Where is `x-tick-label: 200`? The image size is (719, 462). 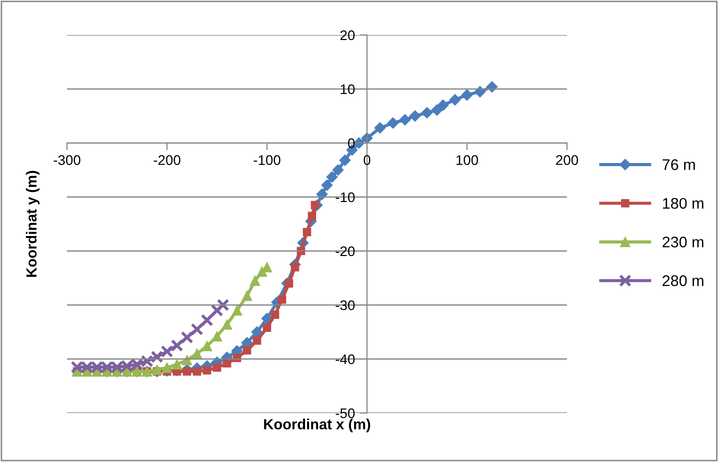 x-tick-label: 200 is located at coordinates (567, 160).